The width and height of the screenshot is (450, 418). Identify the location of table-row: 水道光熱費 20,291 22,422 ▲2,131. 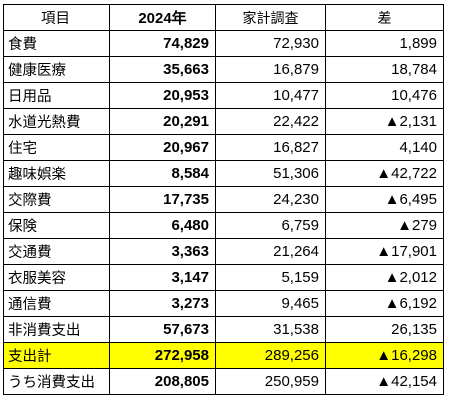
(223, 121).